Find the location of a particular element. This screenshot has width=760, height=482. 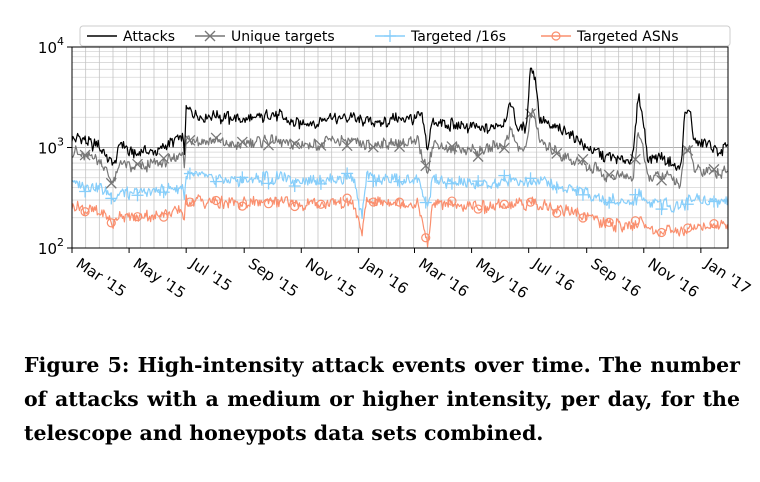

x-tick-label: May '15 is located at coordinates (159, 278).